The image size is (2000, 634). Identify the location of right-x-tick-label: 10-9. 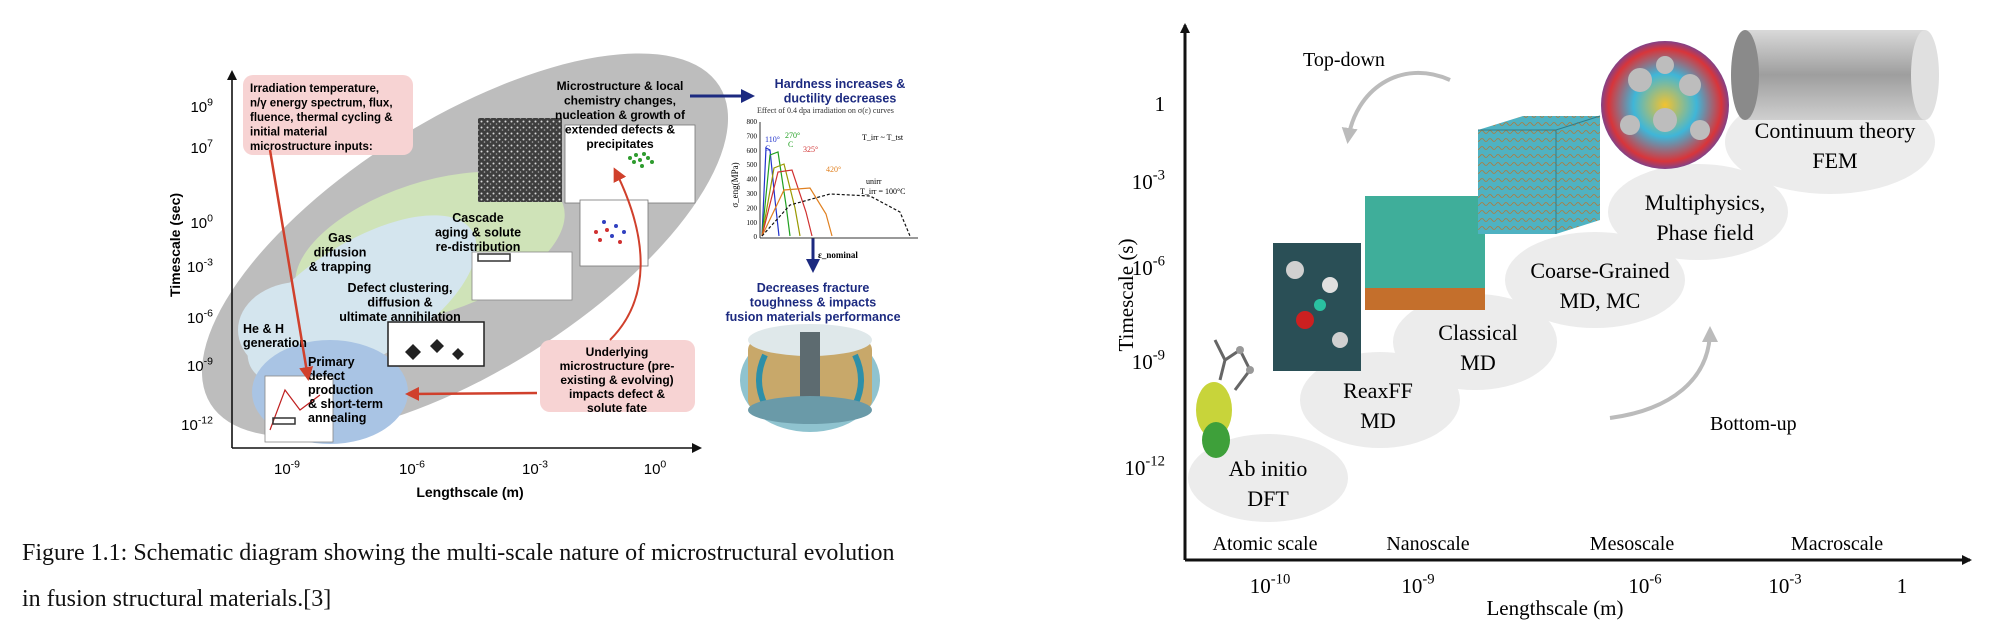
(1417, 585).